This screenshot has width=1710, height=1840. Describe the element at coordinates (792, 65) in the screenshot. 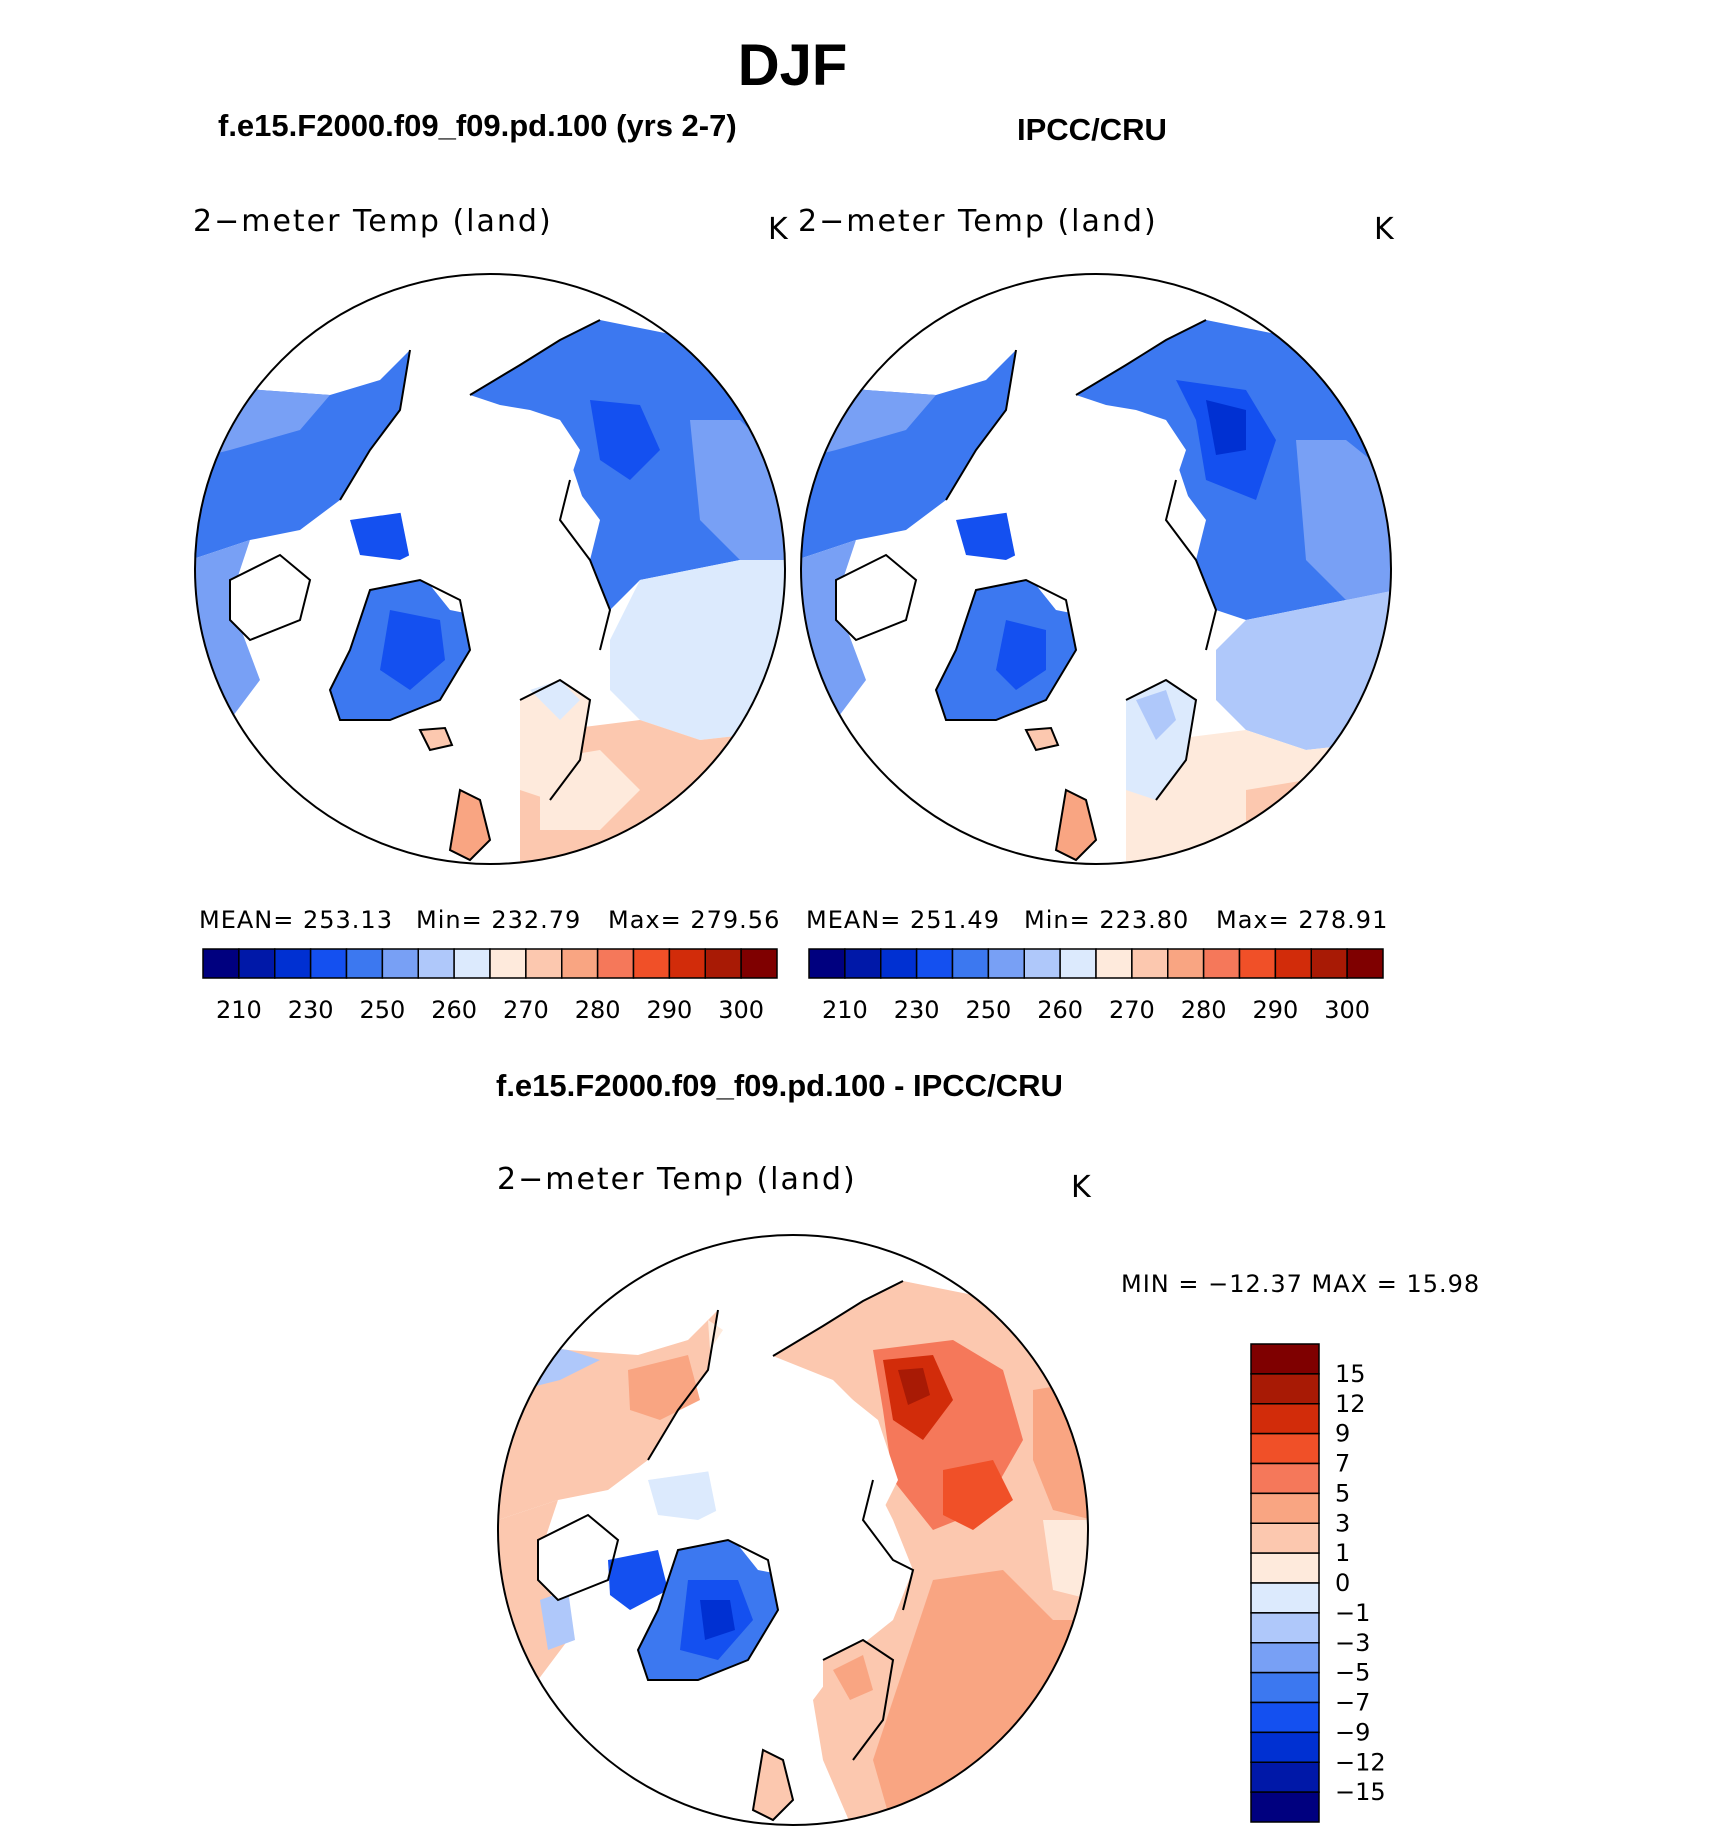

I see `figure-title: DJF` at that location.